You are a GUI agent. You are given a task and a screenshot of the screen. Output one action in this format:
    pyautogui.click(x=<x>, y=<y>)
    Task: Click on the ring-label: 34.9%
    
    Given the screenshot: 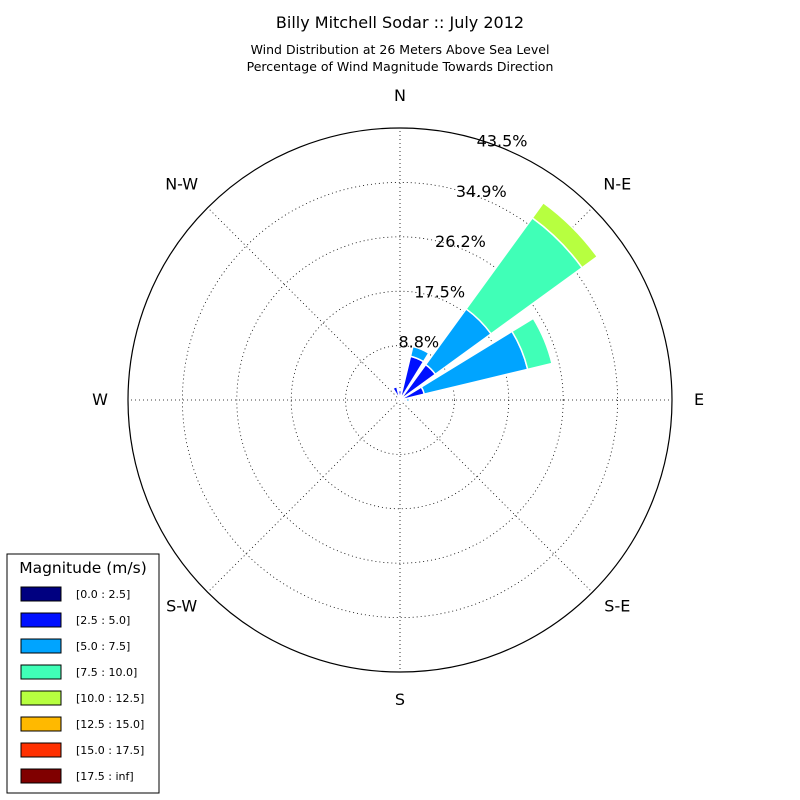 What is the action you would take?
    pyautogui.click(x=481, y=191)
    